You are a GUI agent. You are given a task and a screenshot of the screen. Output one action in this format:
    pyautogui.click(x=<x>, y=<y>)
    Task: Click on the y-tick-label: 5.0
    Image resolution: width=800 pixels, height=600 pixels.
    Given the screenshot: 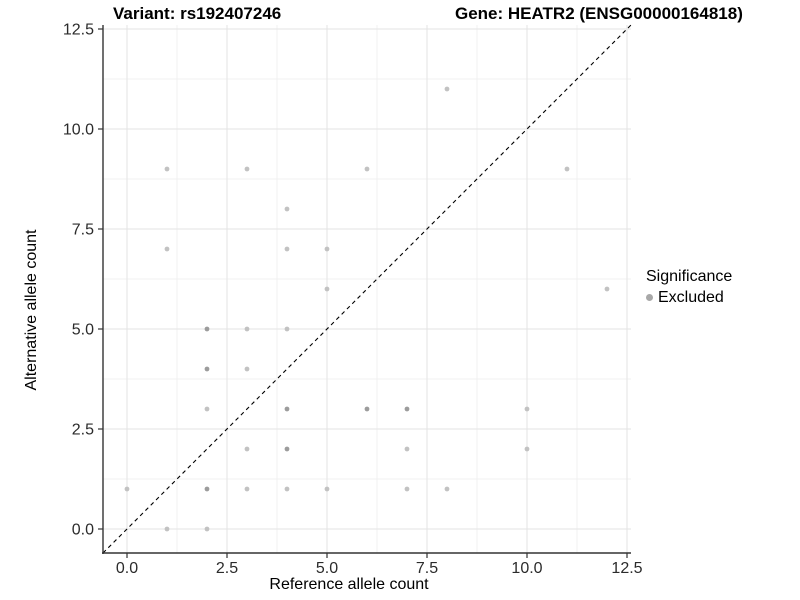 What is the action you would take?
    pyautogui.click(x=83, y=330)
    